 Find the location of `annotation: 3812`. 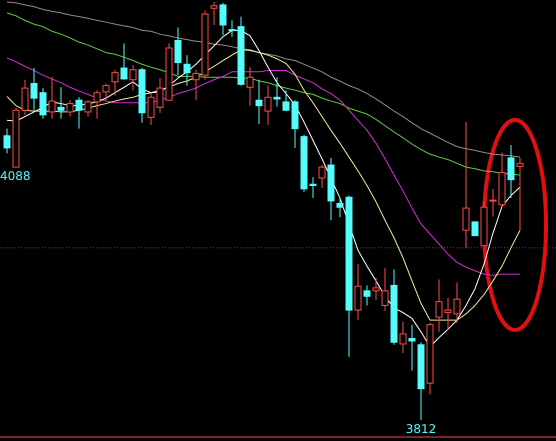

annotation: 3812 is located at coordinates (421, 429).